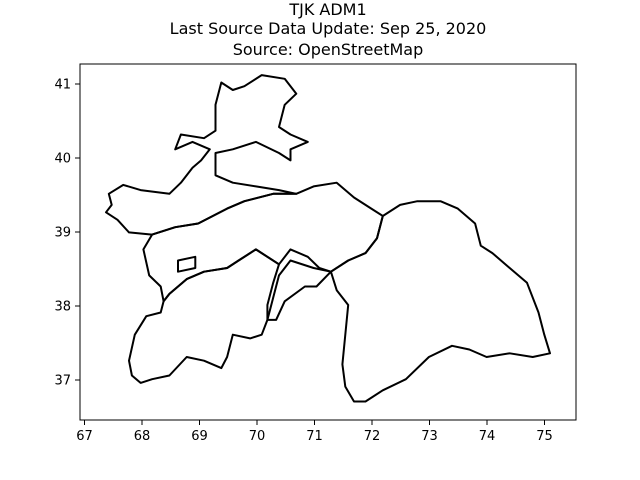 The width and height of the screenshot is (640, 480). I want to click on y-tick-label: 39, so click(62, 233).